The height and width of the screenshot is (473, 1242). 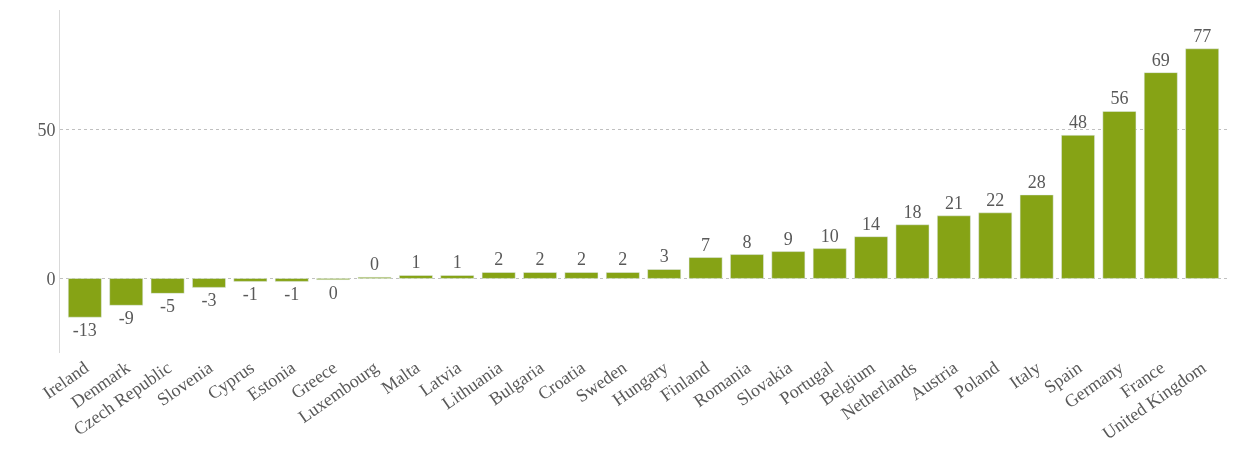 What do you see at coordinates (995, 199) in the screenshot?
I see `data-label: 22` at bounding box center [995, 199].